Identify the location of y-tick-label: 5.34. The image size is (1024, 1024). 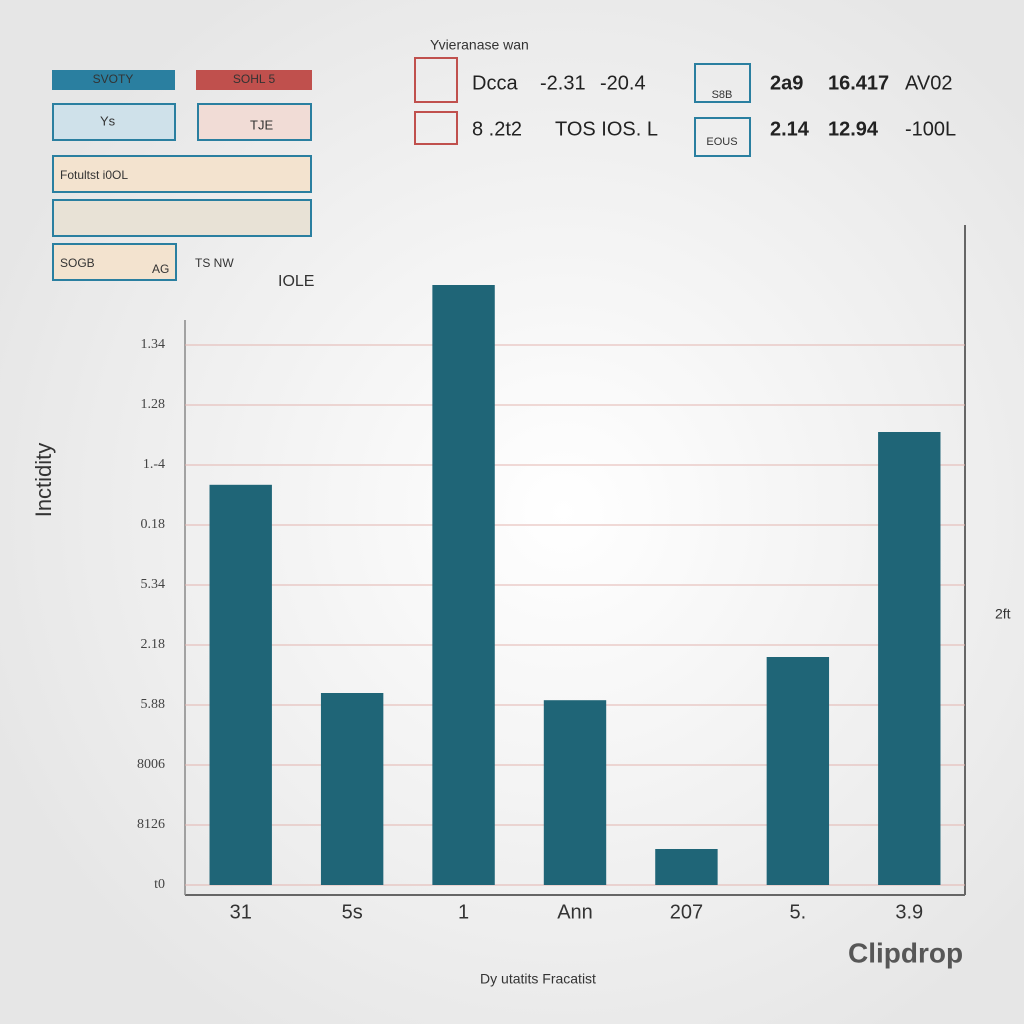
(153, 584).